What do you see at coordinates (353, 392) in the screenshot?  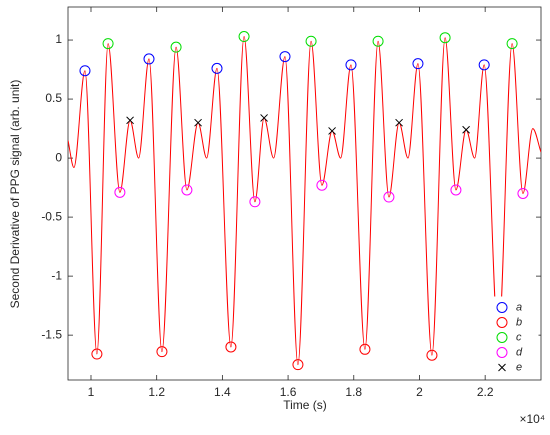 I see `x-tick-label: 1.8` at bounding box center [353, 392].